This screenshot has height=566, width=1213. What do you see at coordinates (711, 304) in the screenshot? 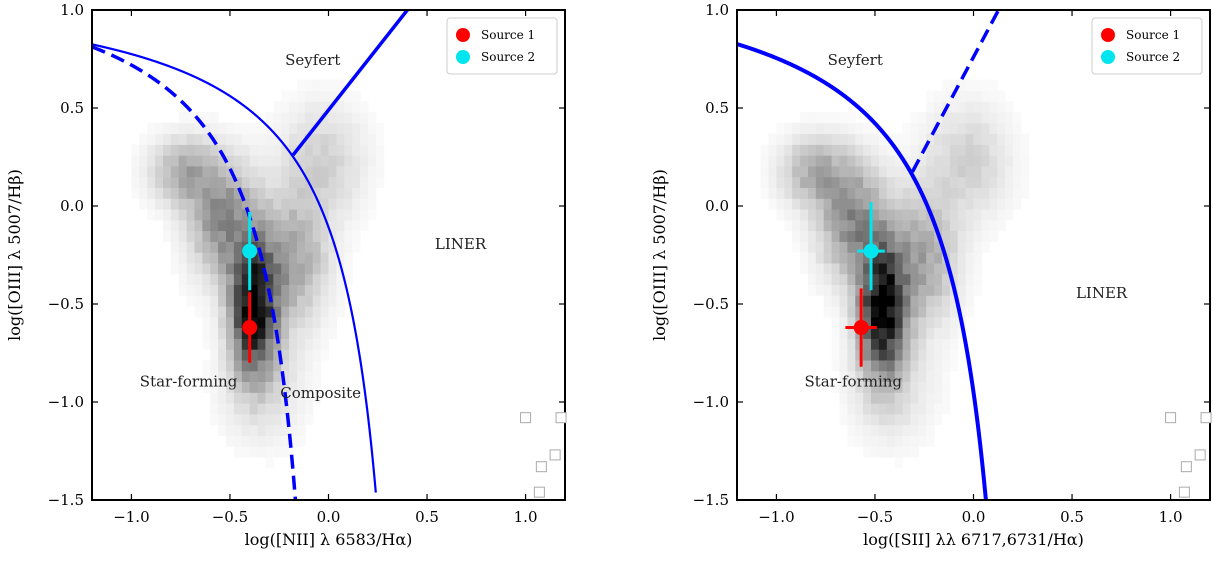
I see `y-tick-label: −0.5` at bounding box center [711, 304].